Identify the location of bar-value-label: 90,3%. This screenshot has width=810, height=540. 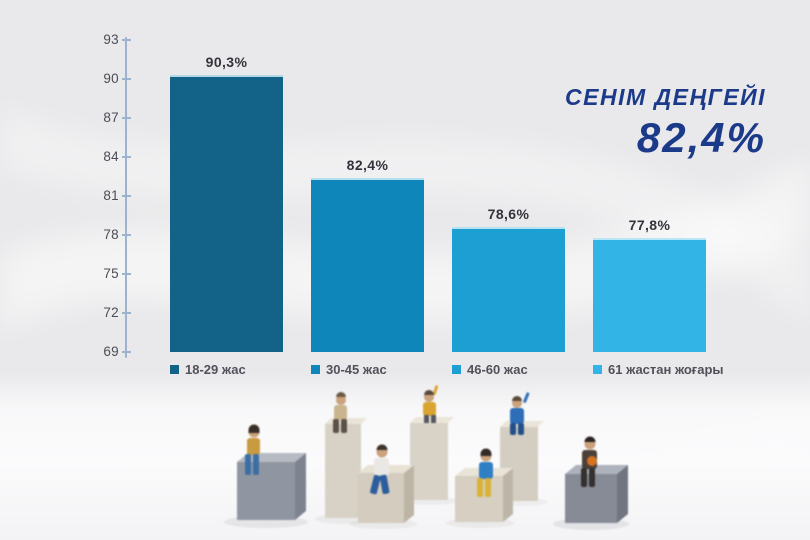
(226, 62).